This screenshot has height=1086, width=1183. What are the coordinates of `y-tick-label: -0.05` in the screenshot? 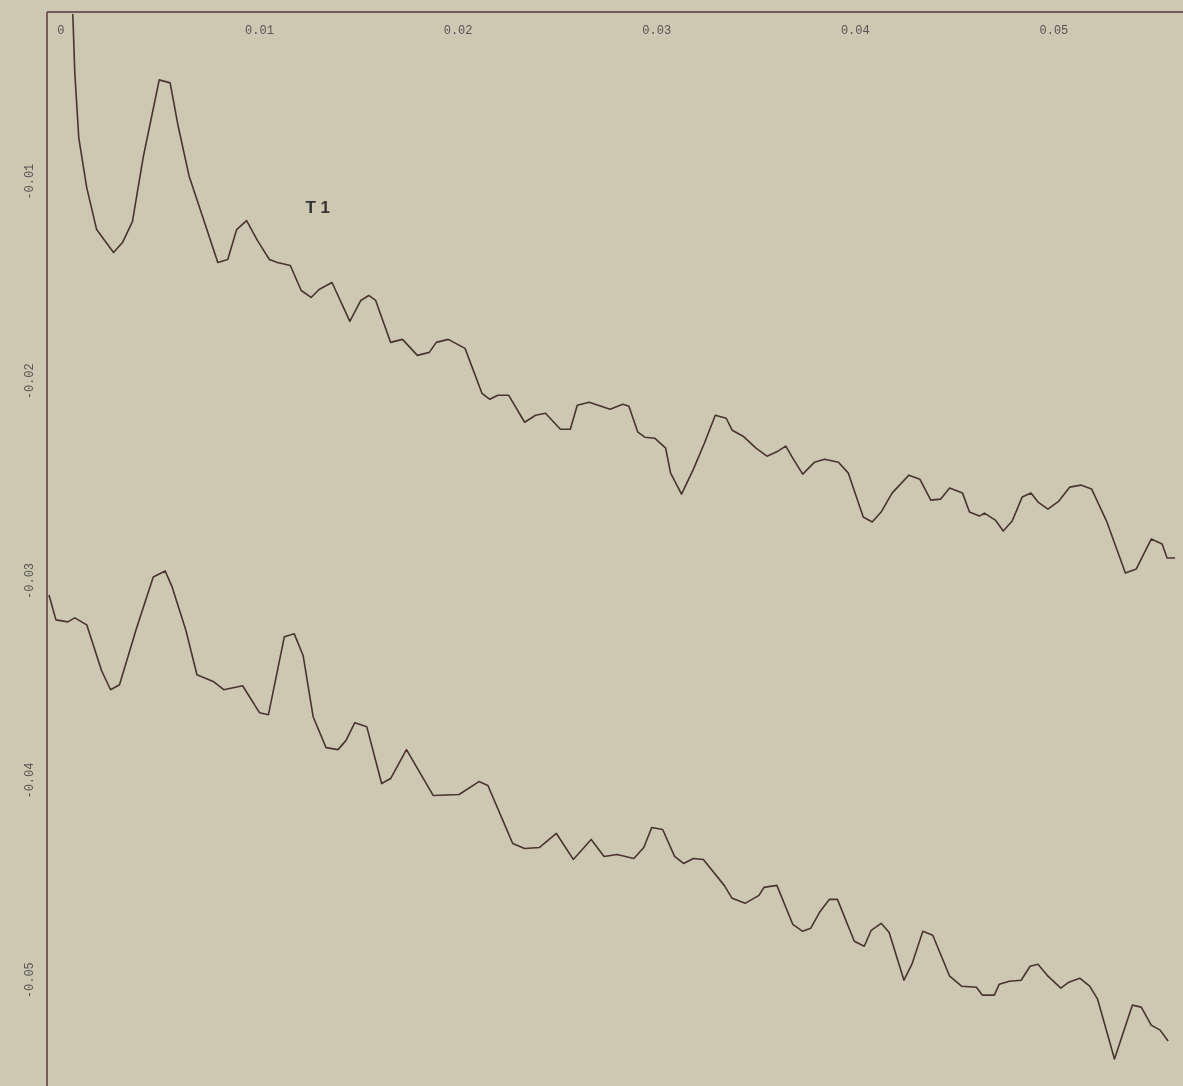 It's located at (30, 980).